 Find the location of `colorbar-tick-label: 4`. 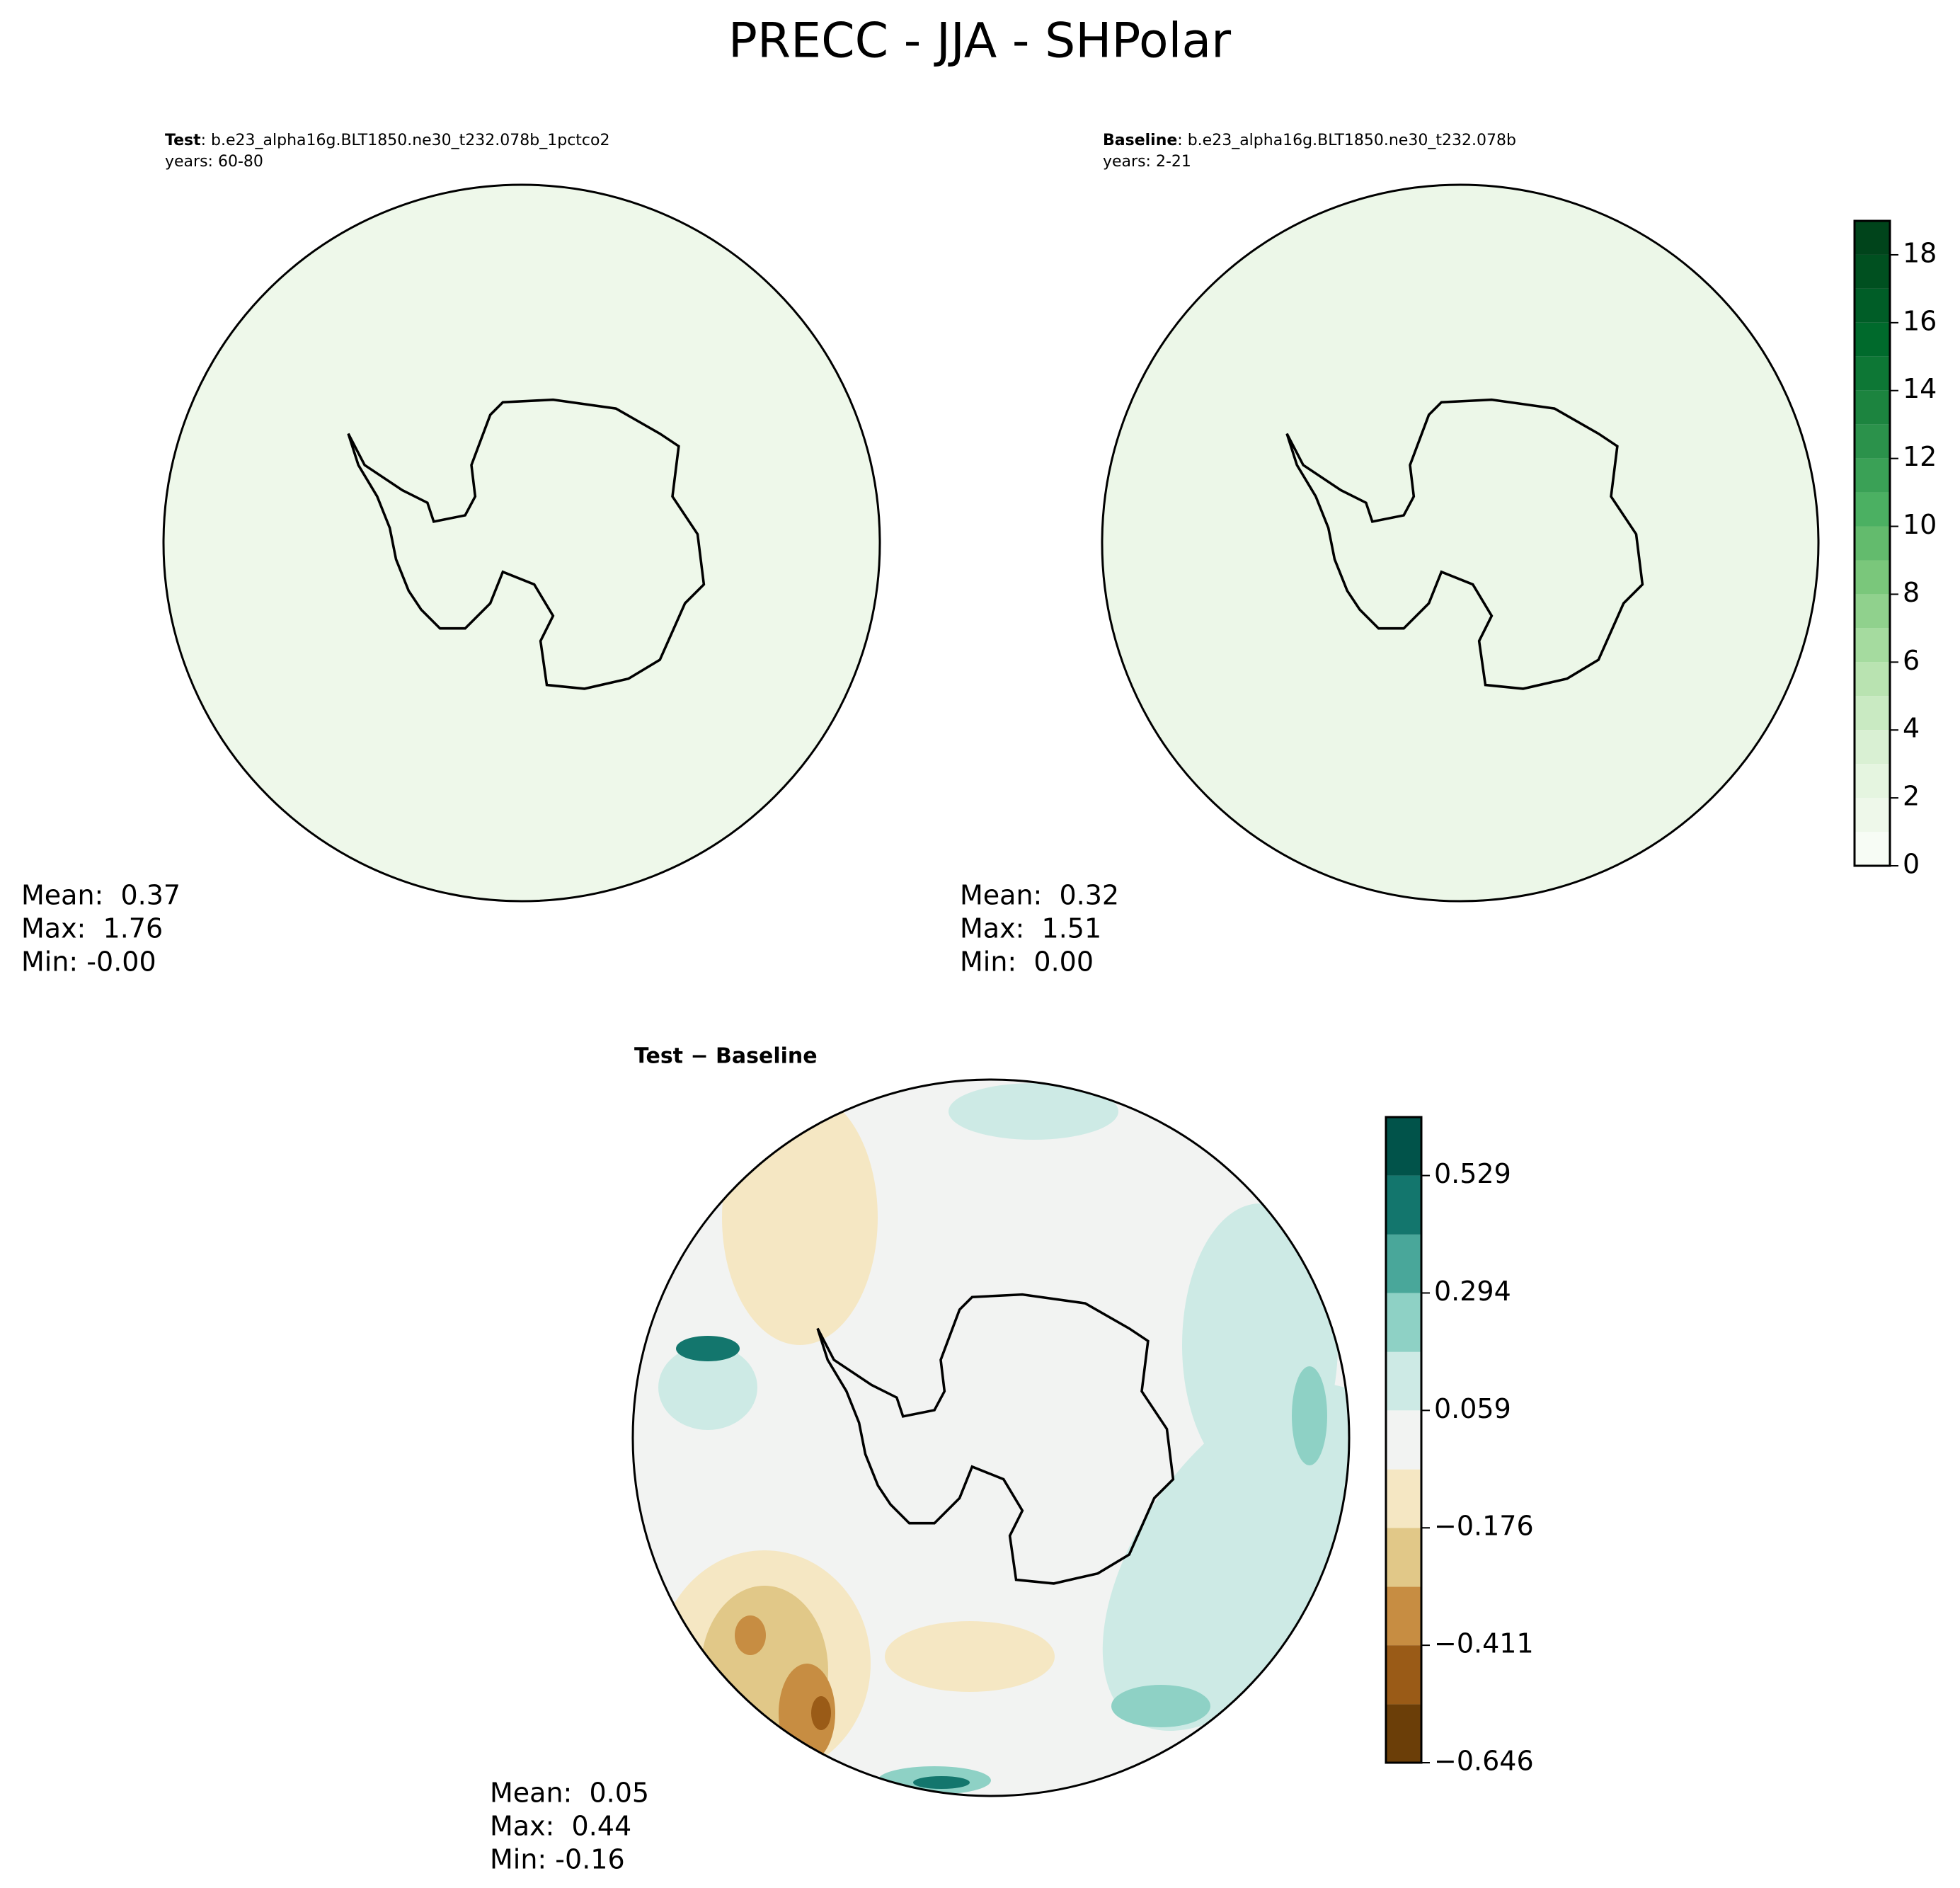

colorbar-tick-label: 4 is located at coordinates (1911, 729).